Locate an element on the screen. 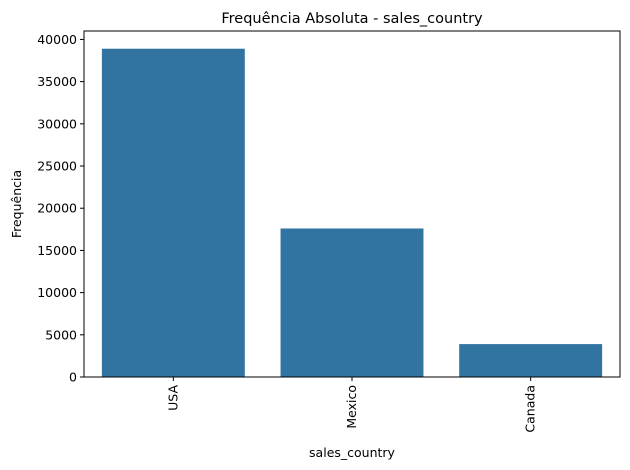  y-tick-label: 40000 is located at coordinates (57, 39).